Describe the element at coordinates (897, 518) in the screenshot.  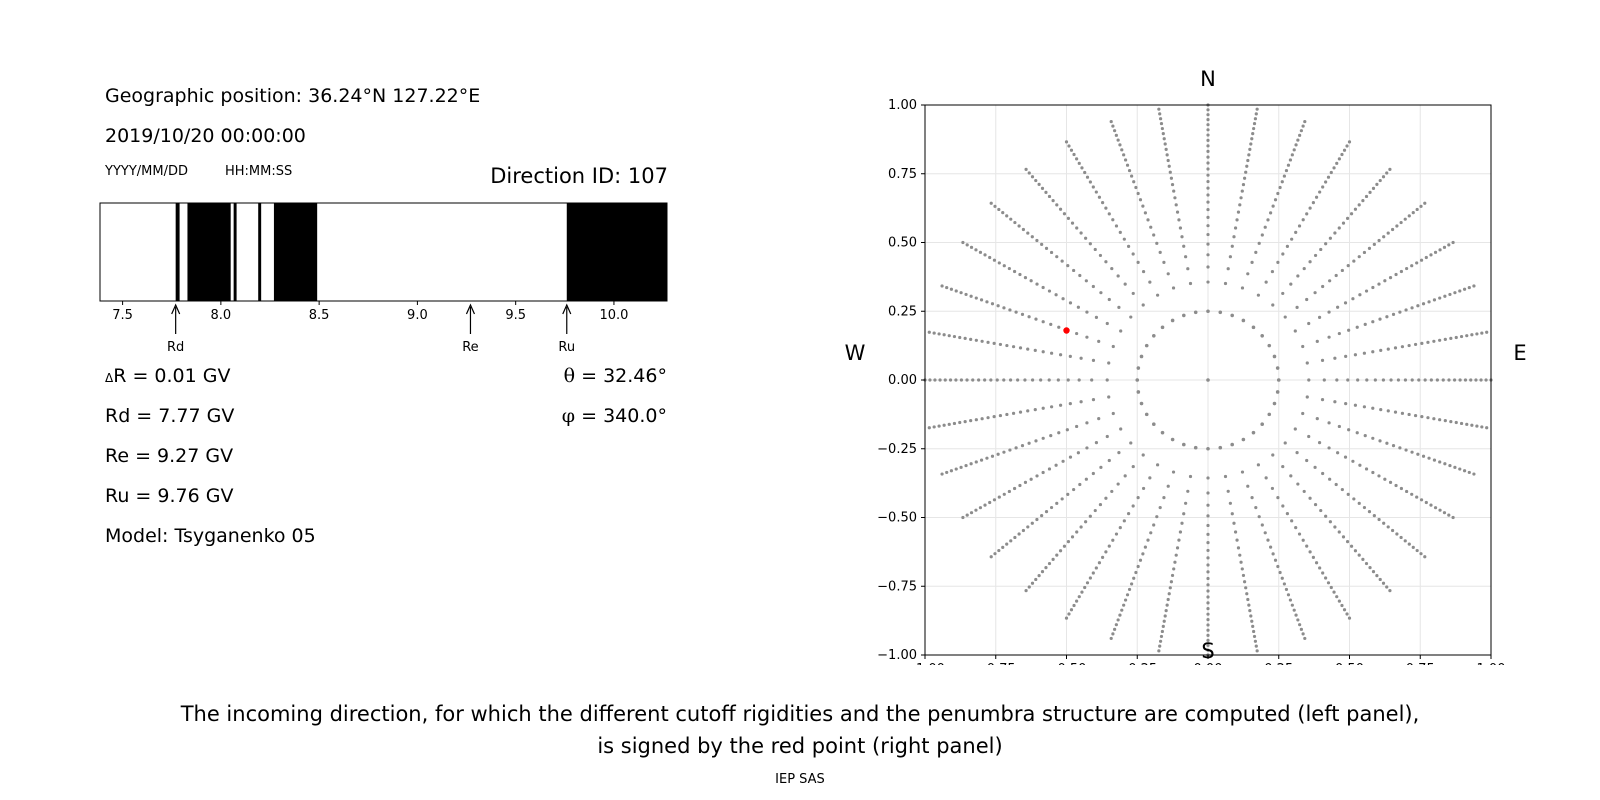
I see `y-tick-label: −0.50` at that location.